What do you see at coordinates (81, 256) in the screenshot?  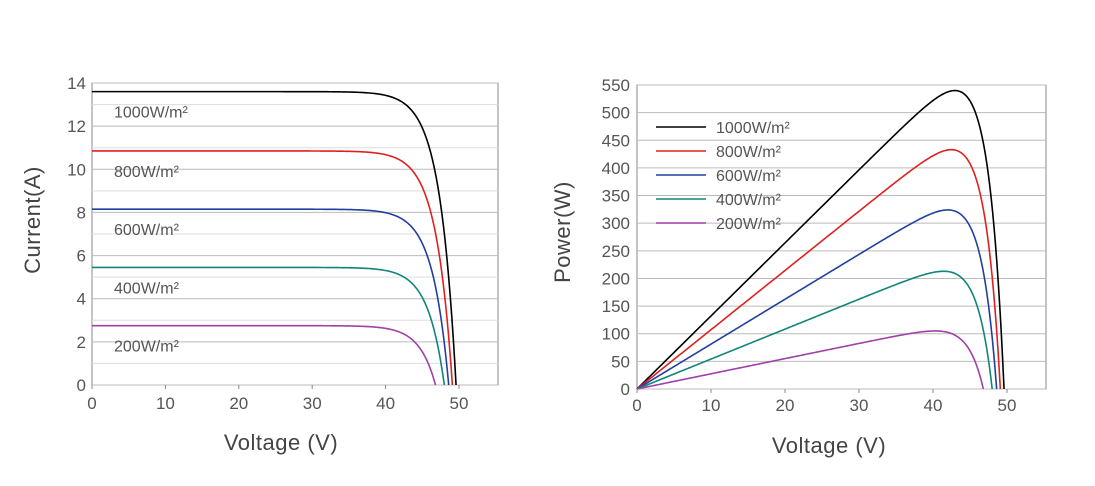 I see `iv-y-tick-label: 6` at bounding box center [81, 256].